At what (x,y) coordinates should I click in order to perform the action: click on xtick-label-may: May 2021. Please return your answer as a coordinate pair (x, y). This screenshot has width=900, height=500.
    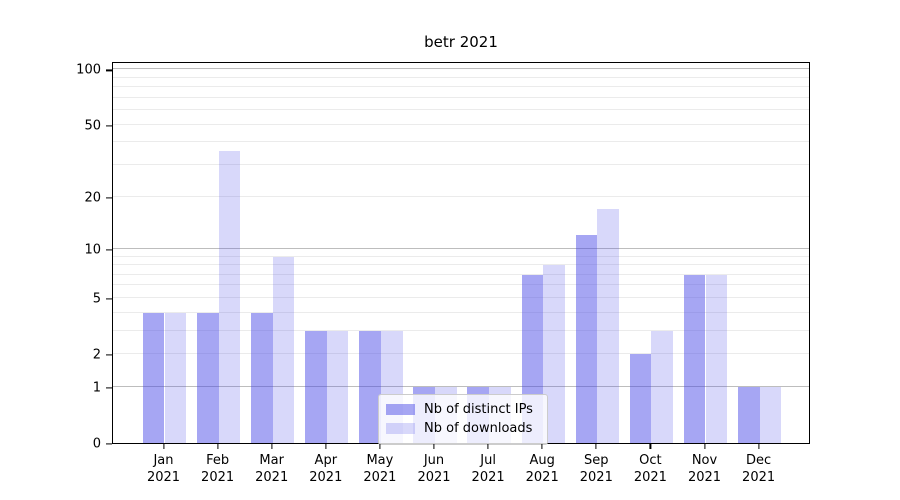
    Looking at the image, I should click on (380, 469).